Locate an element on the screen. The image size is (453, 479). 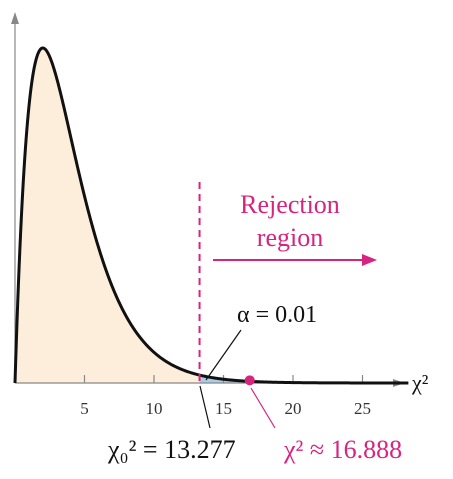
critical-value-leader-line is located at coordinates (205, 407).